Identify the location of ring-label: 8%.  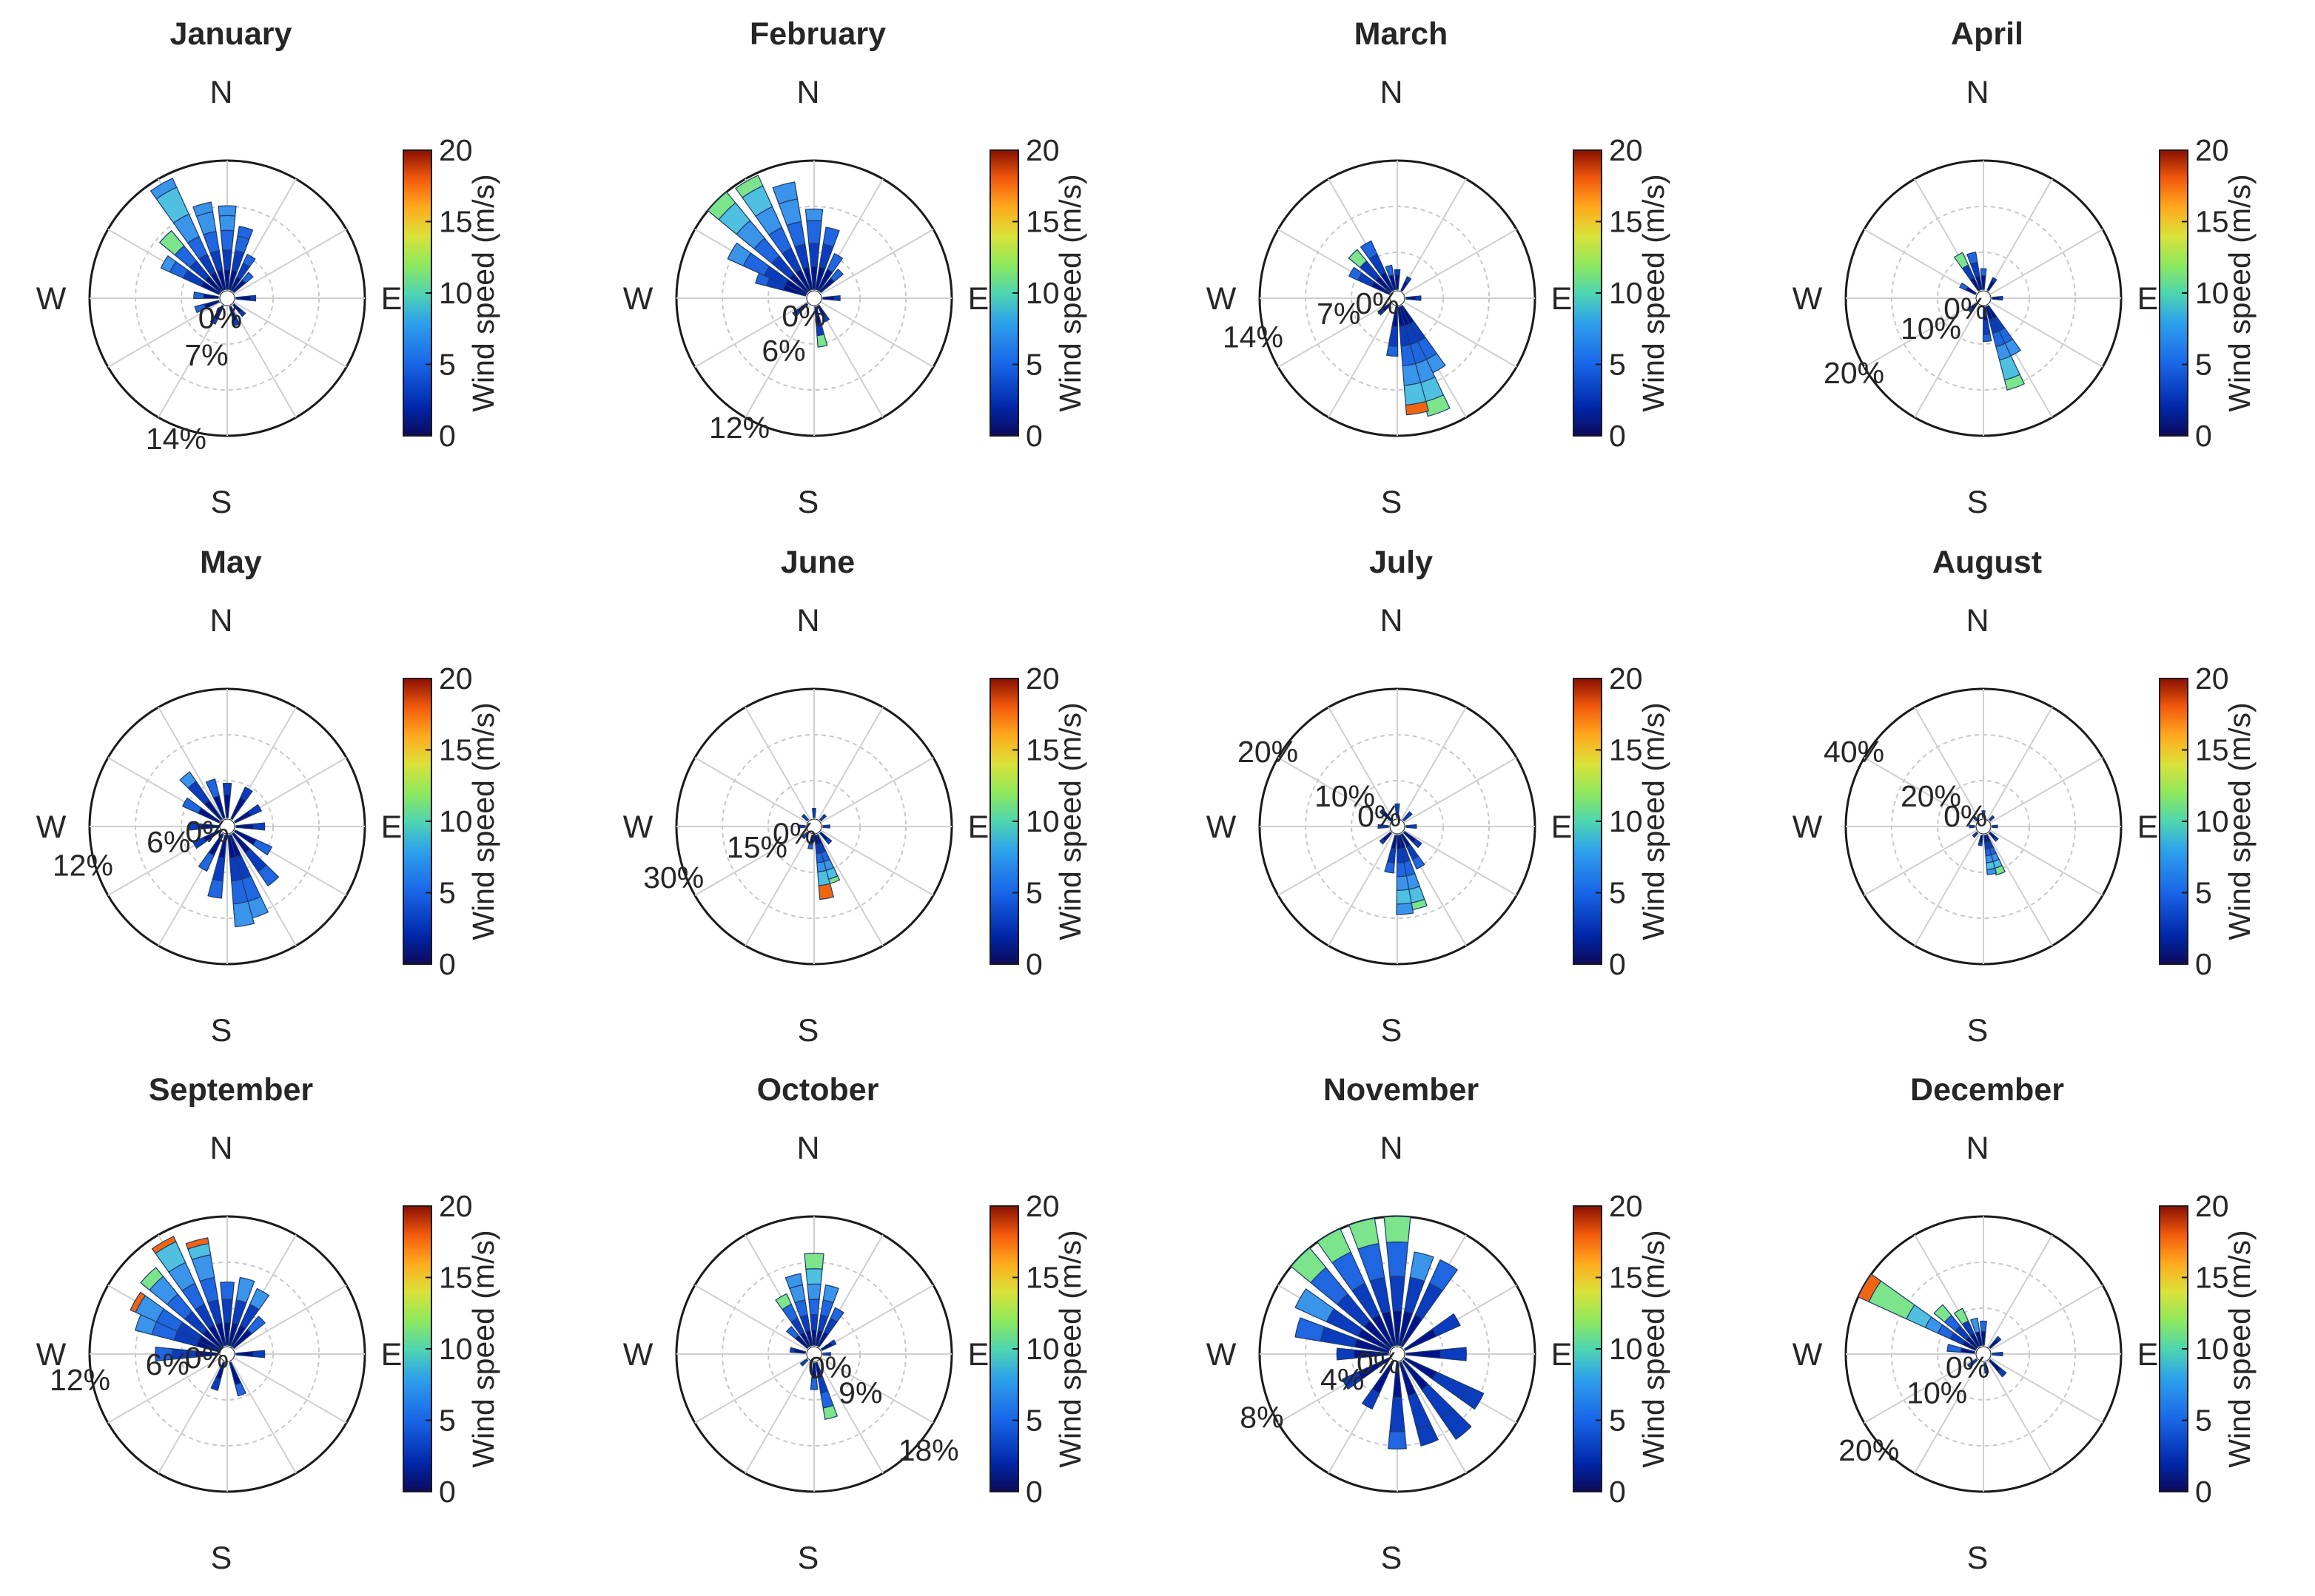
(1261, 1417).